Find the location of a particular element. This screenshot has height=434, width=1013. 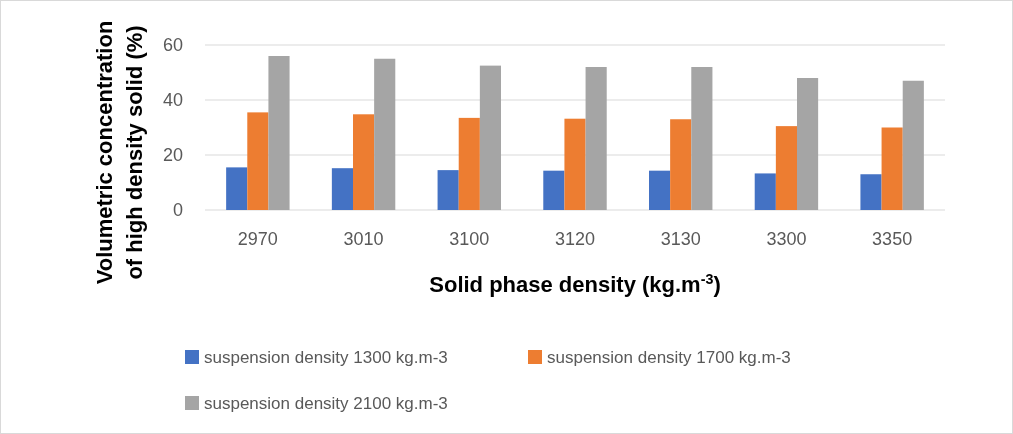

x-tick-label: 3010 is located at coordinates (363, 239).